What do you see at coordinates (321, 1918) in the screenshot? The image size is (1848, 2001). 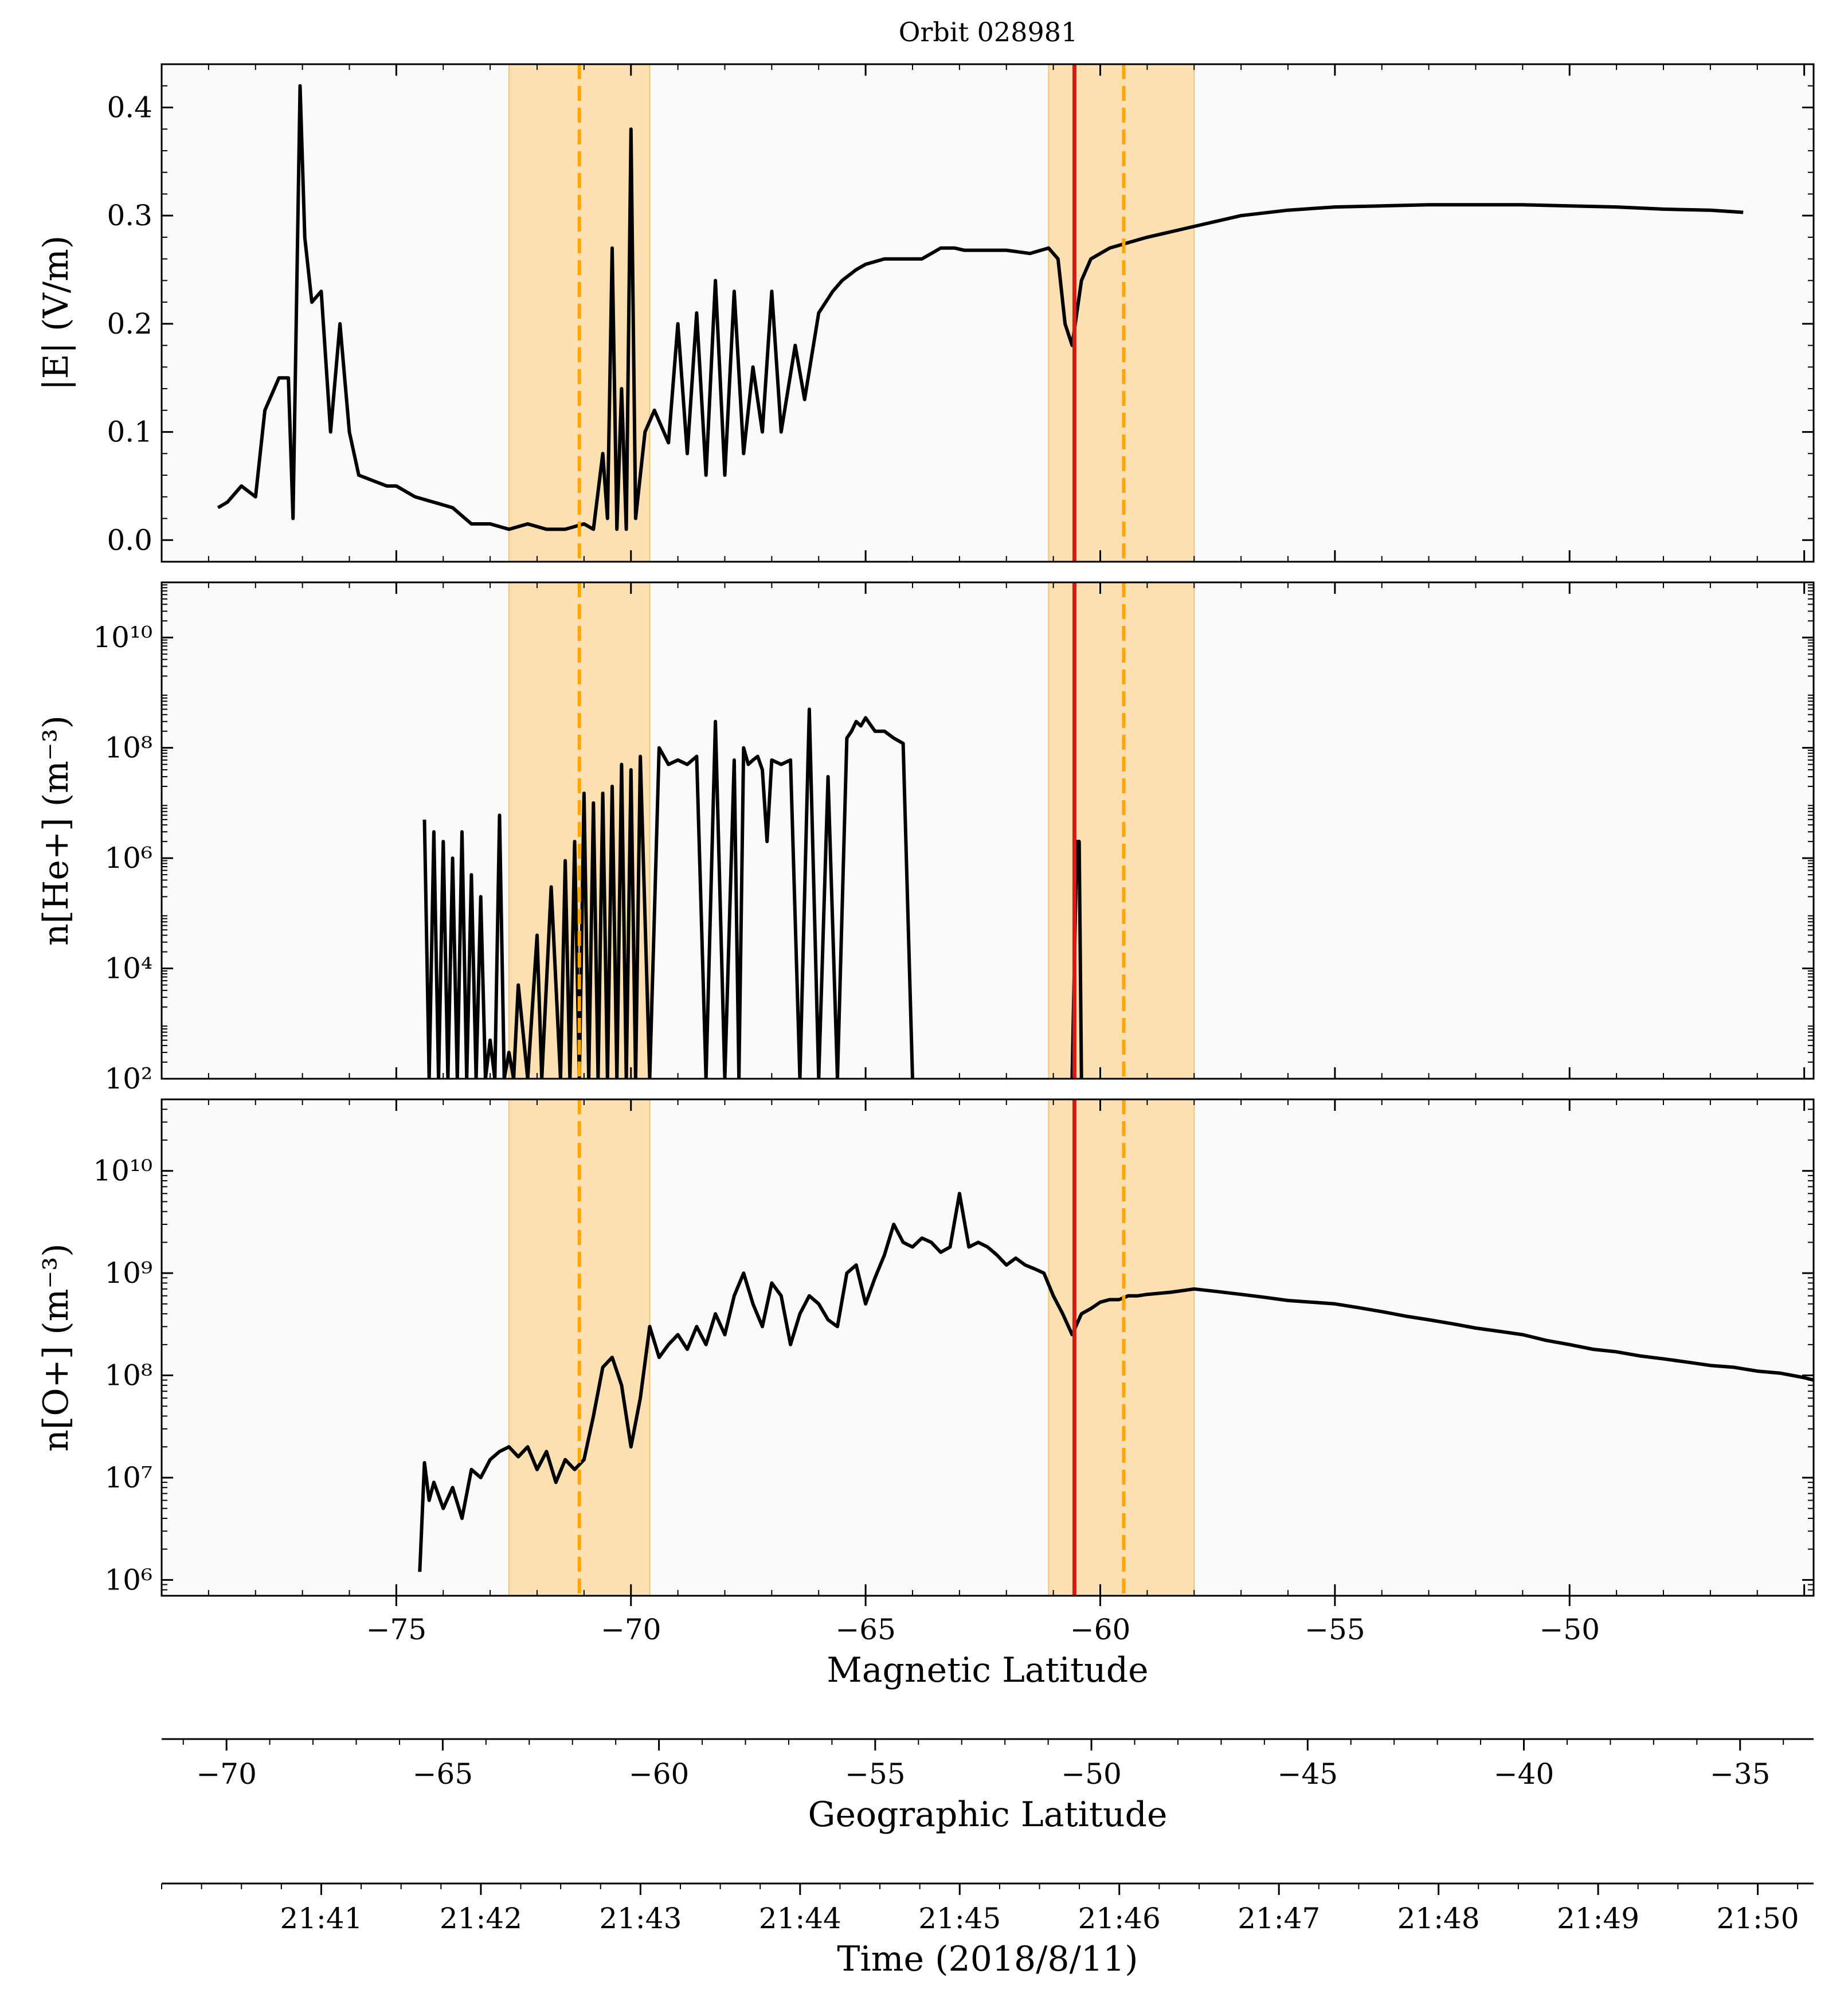 I see `tick-label: 21:41` at bounding box center [321, 1918].